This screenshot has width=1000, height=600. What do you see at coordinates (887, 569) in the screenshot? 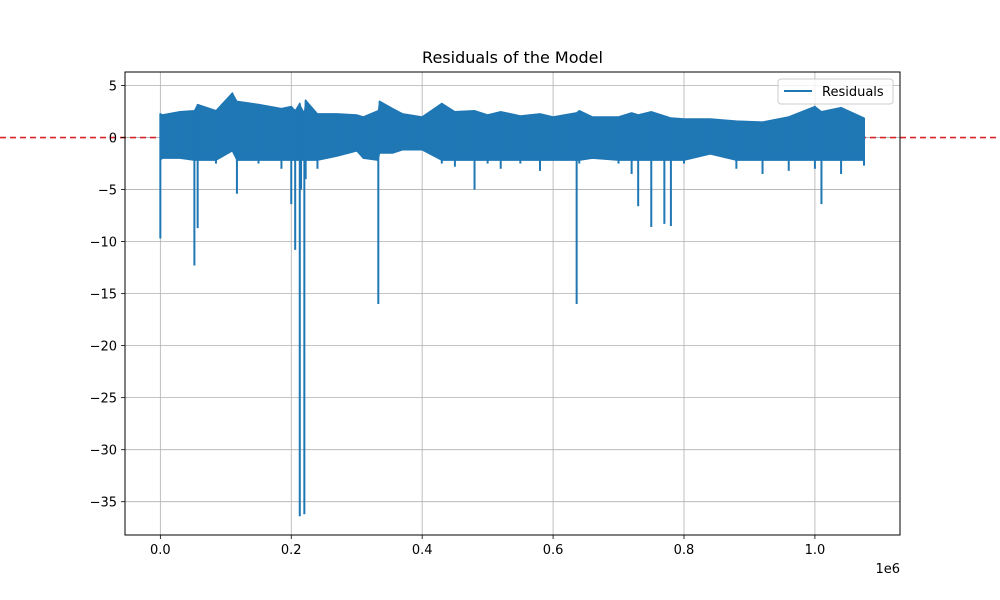
I see `x-axis-offset-label: 1e6` at bounding box center [887, 569].